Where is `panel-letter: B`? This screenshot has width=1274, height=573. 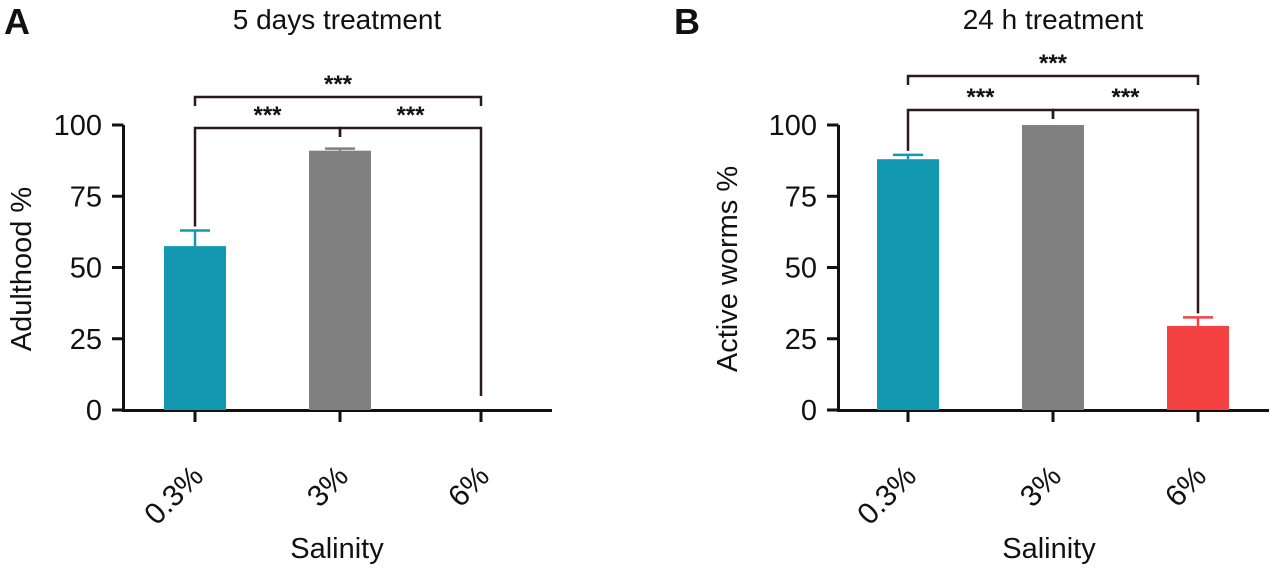 panel-letter: B is located at coordinates (687, 21).